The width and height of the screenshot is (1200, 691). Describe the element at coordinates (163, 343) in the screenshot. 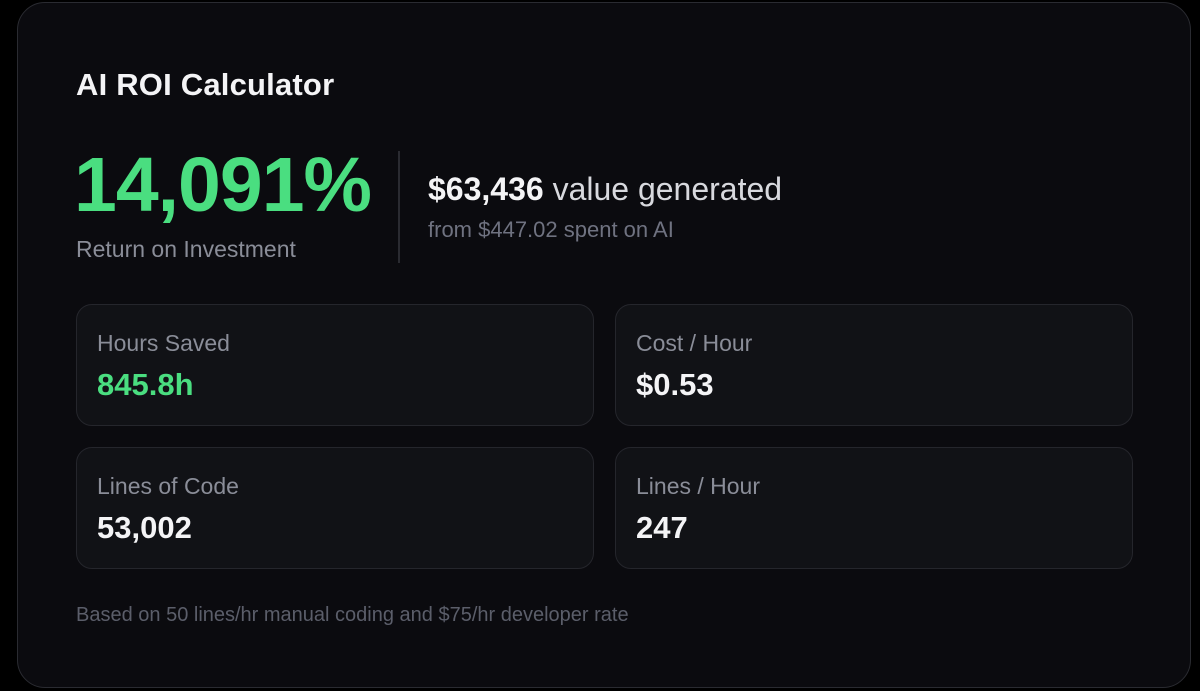

I see `stat-label: Hours Saved` at that location.